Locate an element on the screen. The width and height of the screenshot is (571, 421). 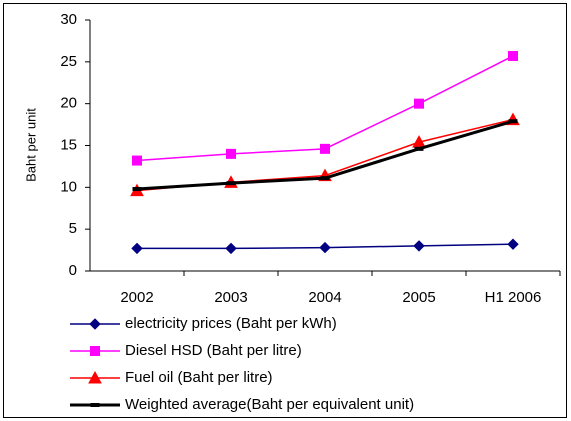
y-tick-label: 10 is located at coordinates (68, 186).